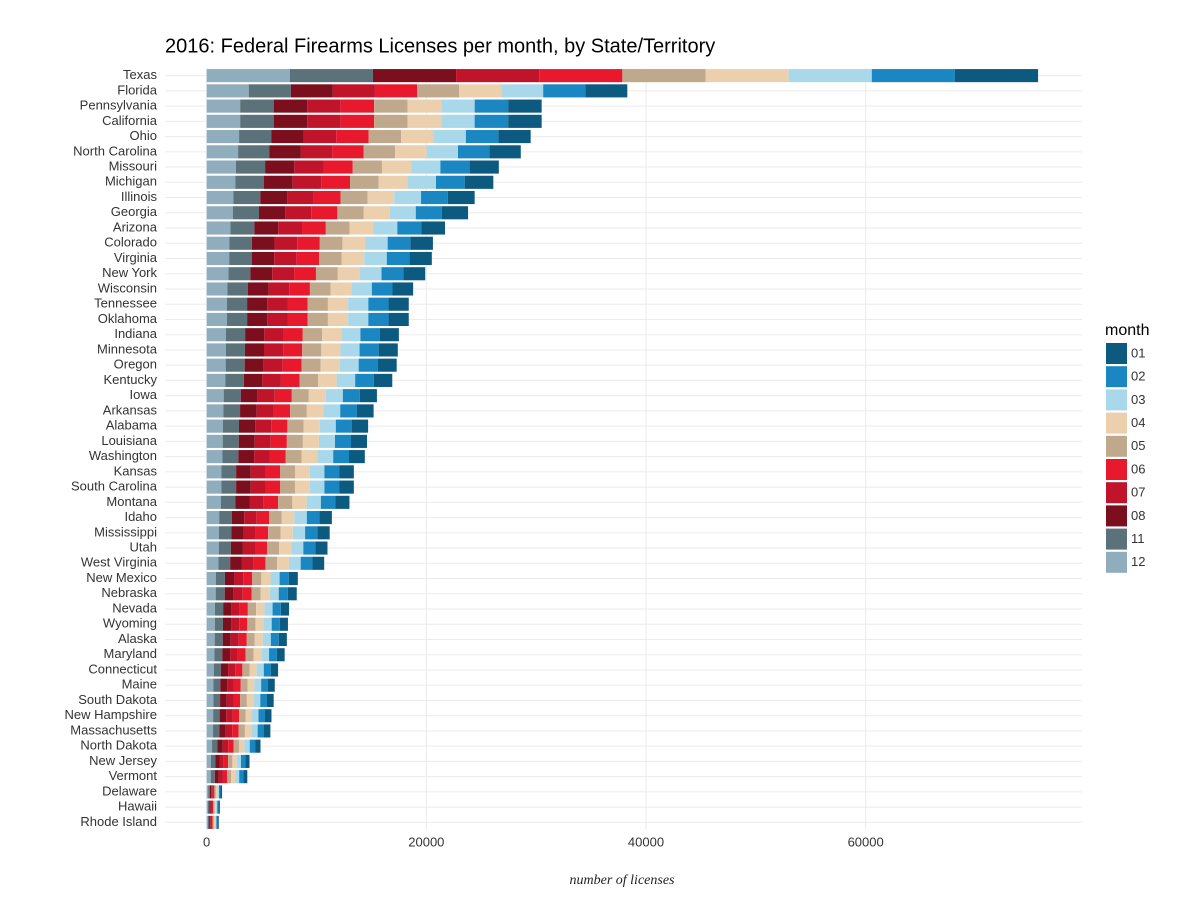 The width and height of the screenshot is (1200, 922). Describe the element at coordinates (130, 623) in the screenshot. I see `y-tick-label: Wyoming` at that location.